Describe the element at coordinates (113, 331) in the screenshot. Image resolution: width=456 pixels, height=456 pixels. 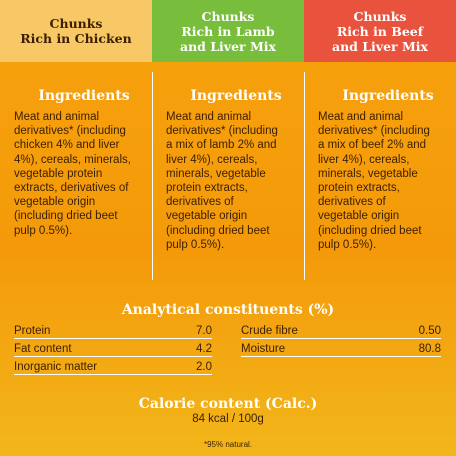
I see `constituent-row-protein: Protein 7.0` at that location.